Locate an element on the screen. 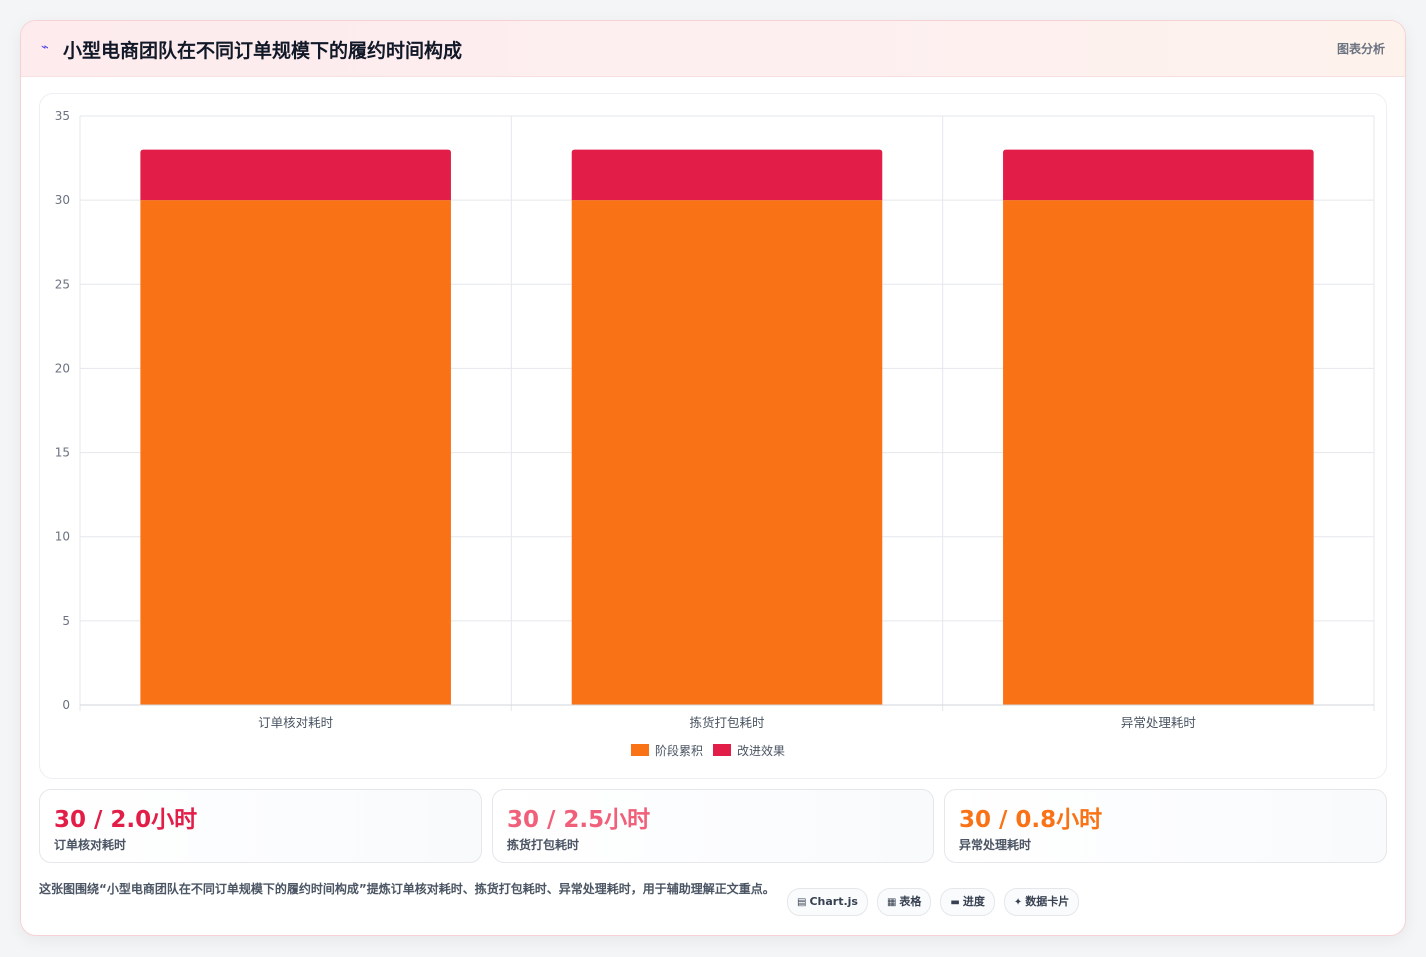  tag-label: Chart.js is located at coordinates (833, 901).